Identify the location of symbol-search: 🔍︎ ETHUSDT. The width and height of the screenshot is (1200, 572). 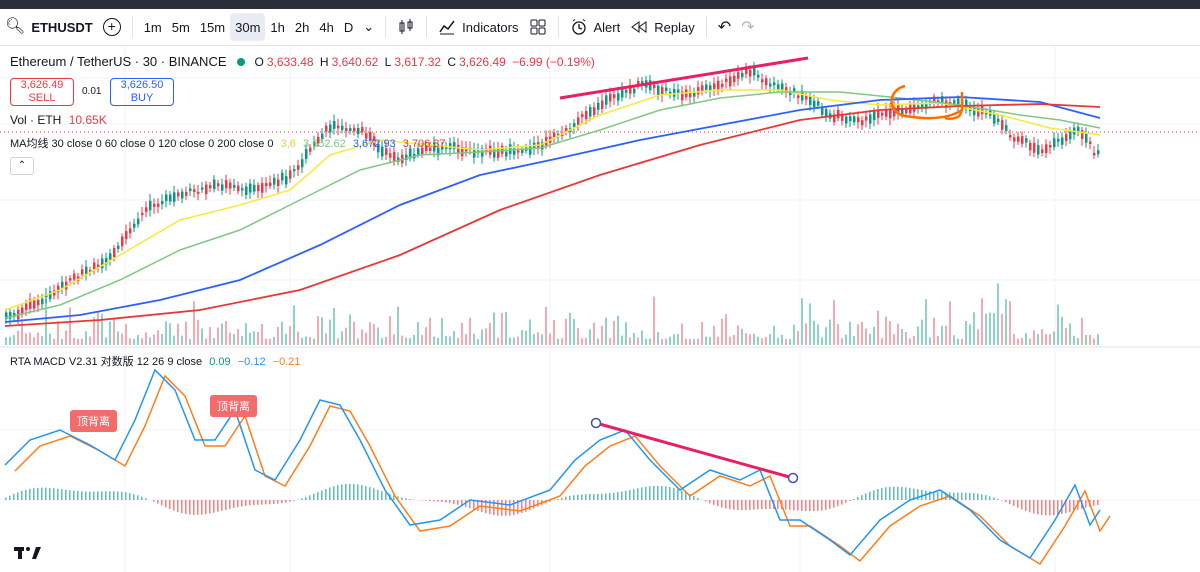
(49, 27).